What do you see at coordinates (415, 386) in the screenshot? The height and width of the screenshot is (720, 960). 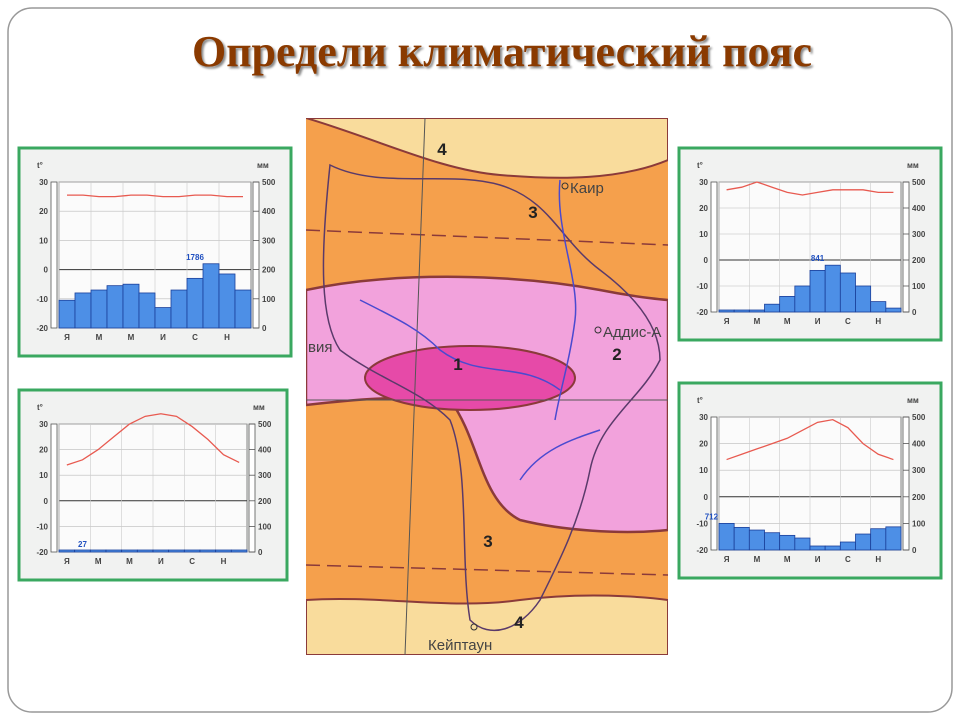 I see `meridian` at bounding box center [415, 386].